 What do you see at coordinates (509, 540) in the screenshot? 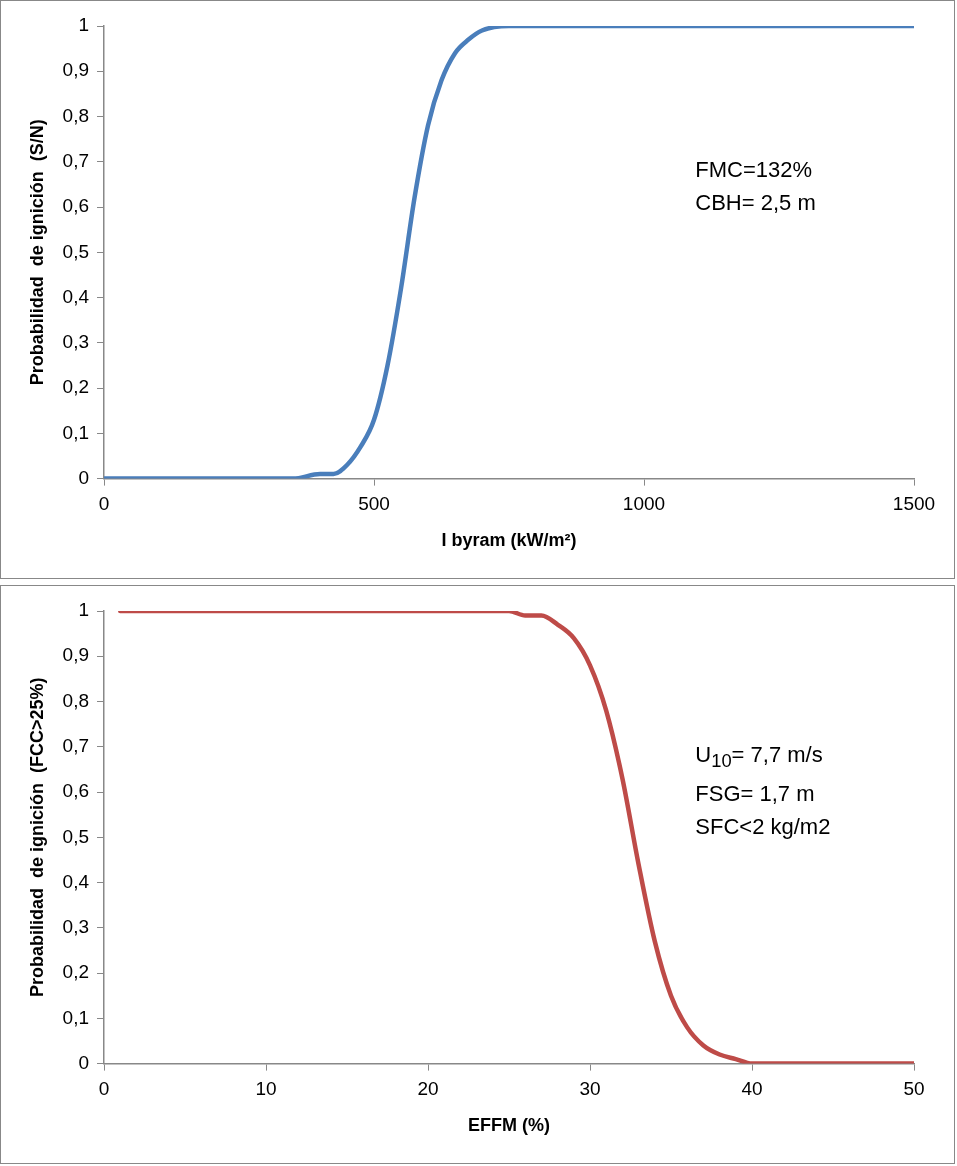
I see `x-axis-title: I byram (kW/m²)` at bounding box center [509, 540].